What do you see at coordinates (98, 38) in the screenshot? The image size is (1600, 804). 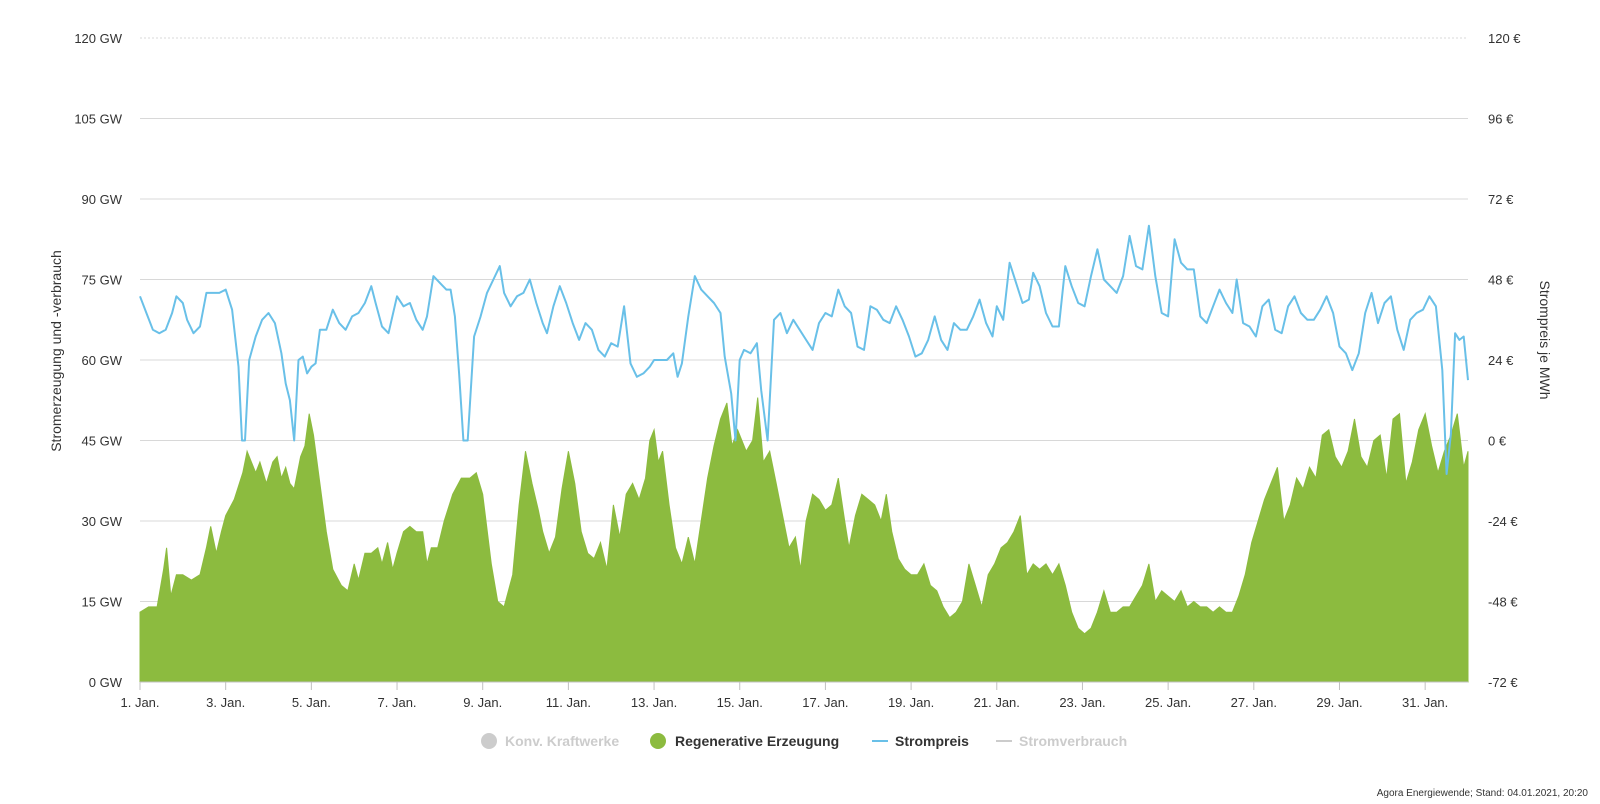 I see `y-left-tick-label: 120 GW` at bounding box center [98, 38].